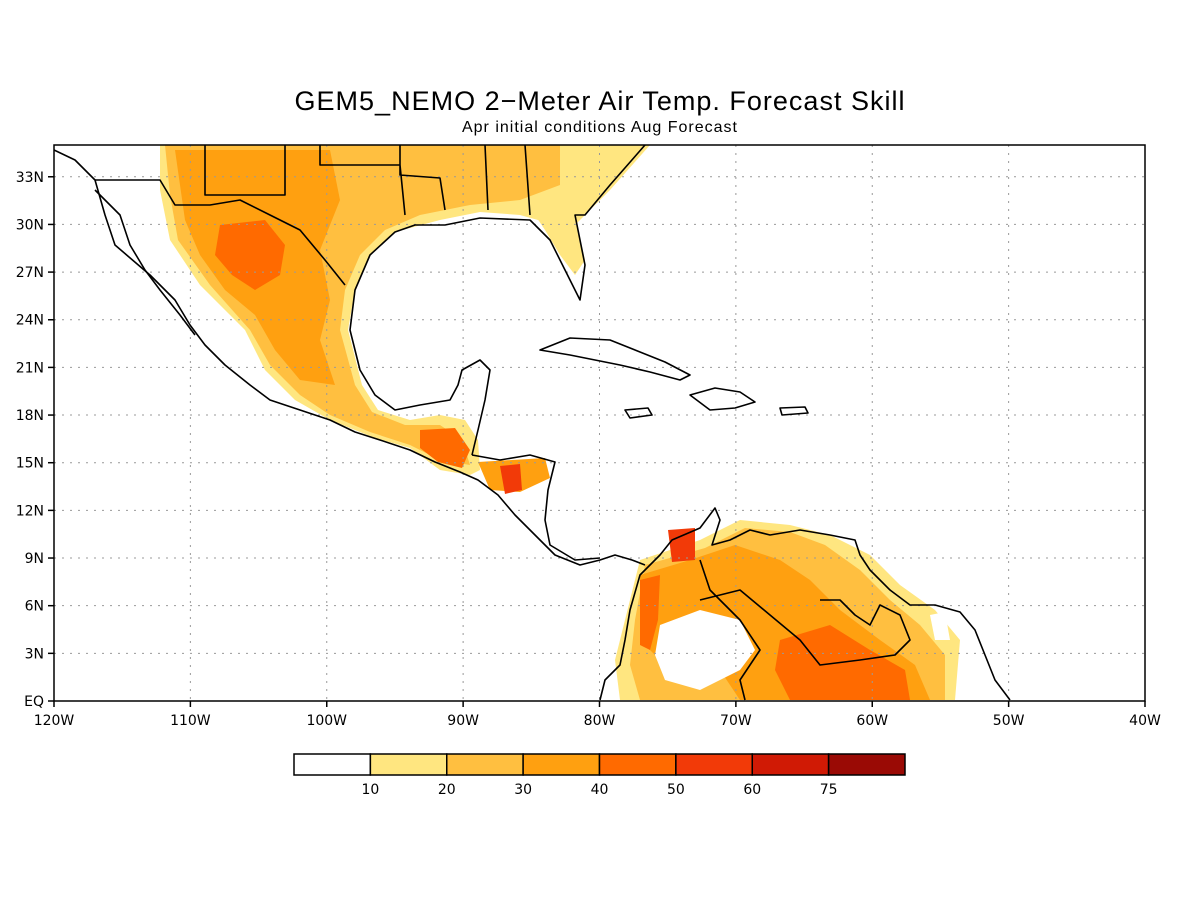  Describe the element at coordinates (367, 180) in the screenshot. I see `border-us-states` at that location.